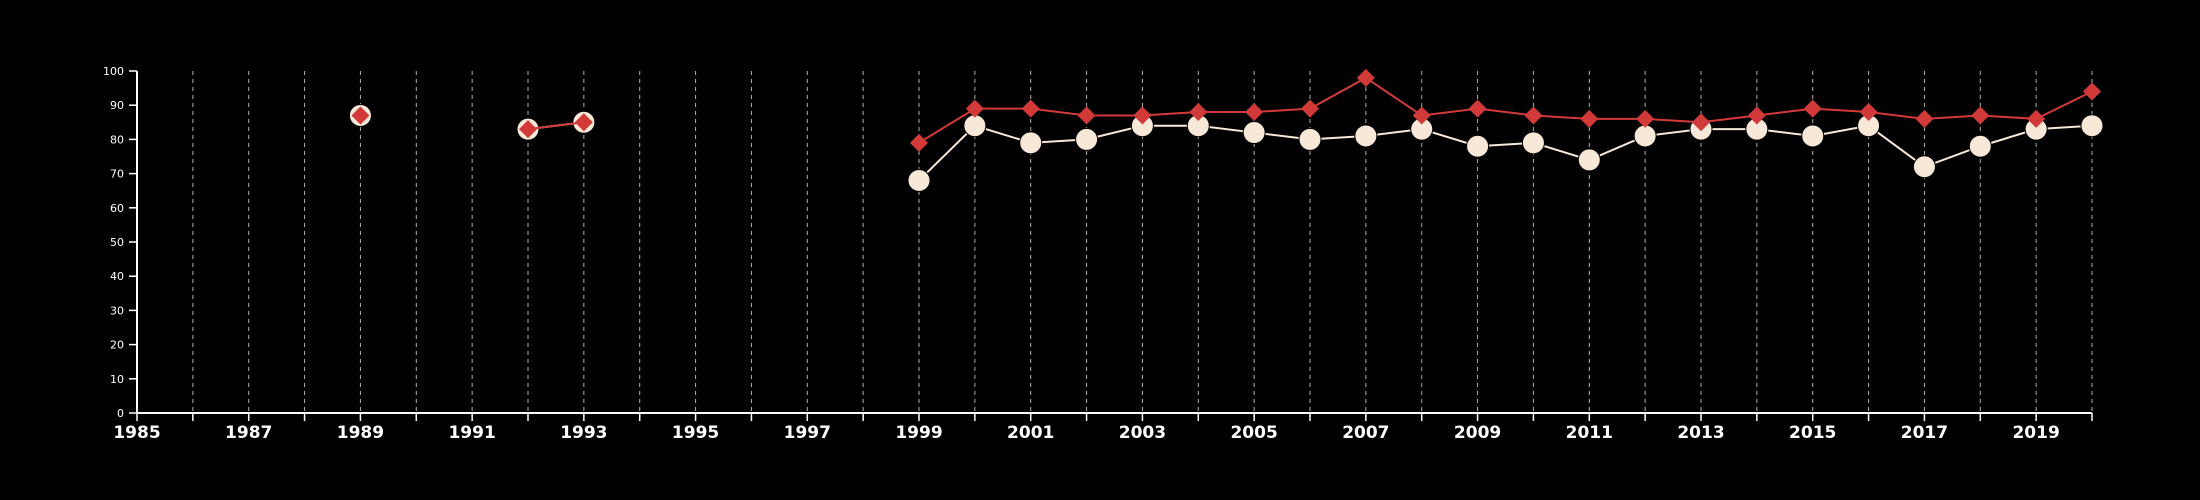  What do you see at coordinates (1365, 433) in the screenshot?
I see `x-tick-label: 2007` at bounding box center [1365, 433].